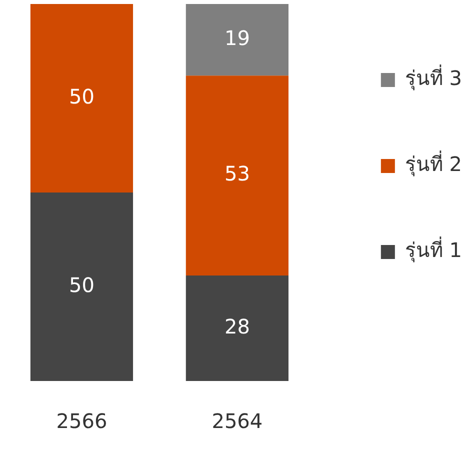 This screenshot has width=476, height=465. What do you see at coordinates (237, 421) in the screenshot?
I see `x-tick-label: 2564` at bounding box center [237, 421].